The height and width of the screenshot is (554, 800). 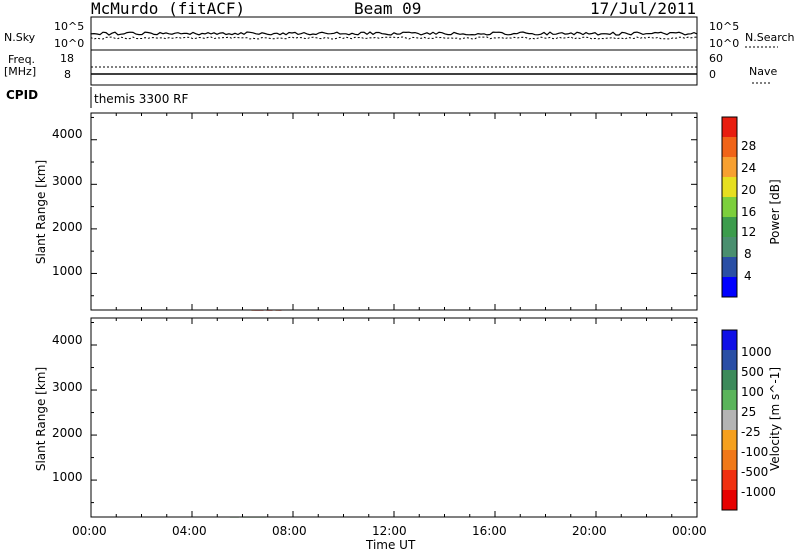 I want to click on velocity-colorbar-label: Velocity [m s^-1], so click(x=775, y=419).